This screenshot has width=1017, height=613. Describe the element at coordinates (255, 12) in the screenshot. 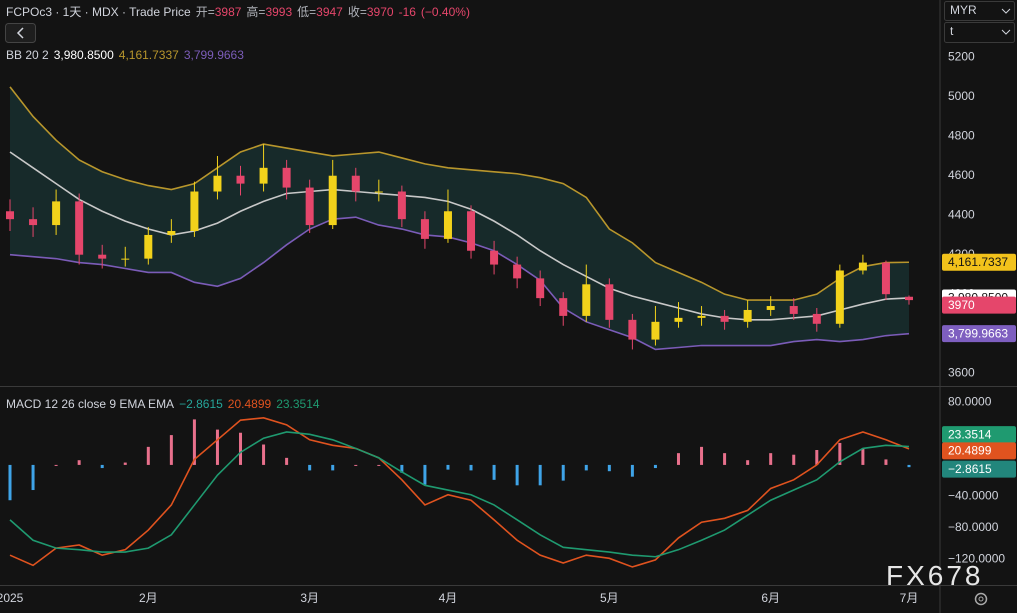

I see `ohlc-label: 高=` at that location.